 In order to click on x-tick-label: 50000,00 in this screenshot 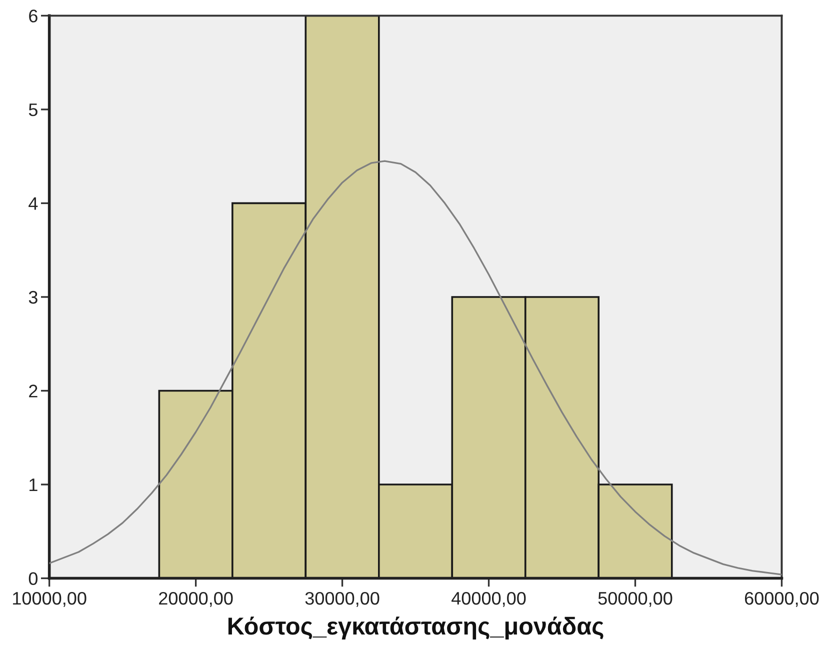, I will do `click(635, 599)`.